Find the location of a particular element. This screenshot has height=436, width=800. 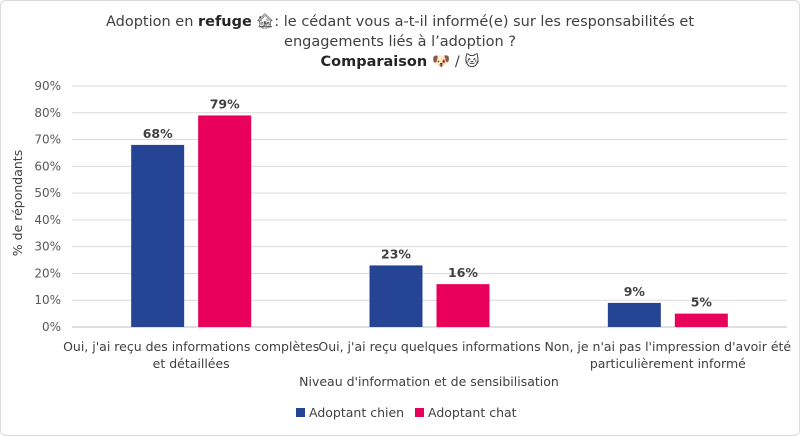

x-category-label: Oui, j'ai reçu quelques informations is located at coordinates (429, 346).